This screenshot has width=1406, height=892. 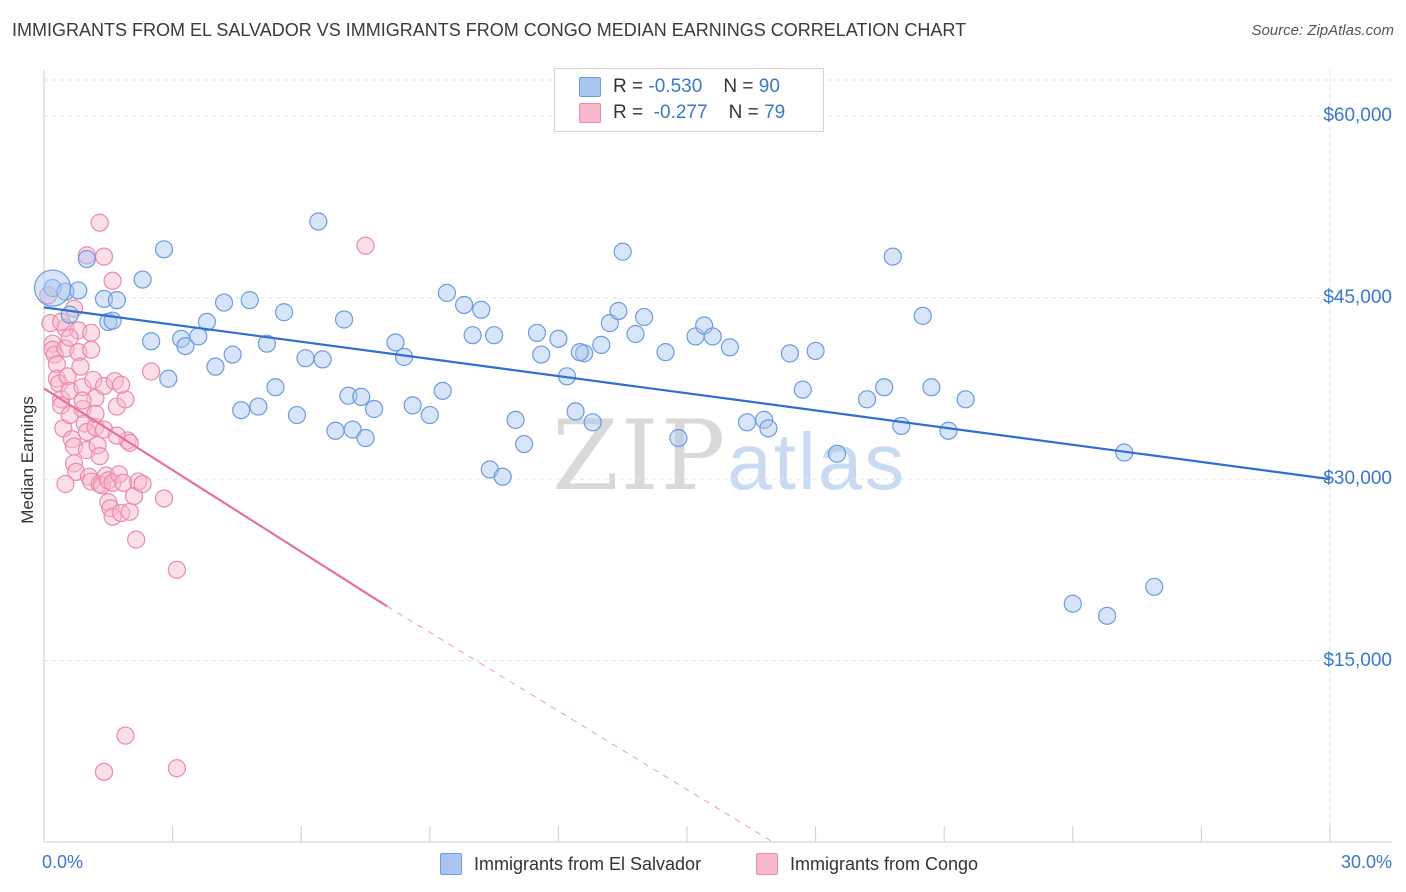 What do you see at coordinates (579, 724) in the screenshot?
I see `trend-line-congo-extension` at bounding box center [579, 724].